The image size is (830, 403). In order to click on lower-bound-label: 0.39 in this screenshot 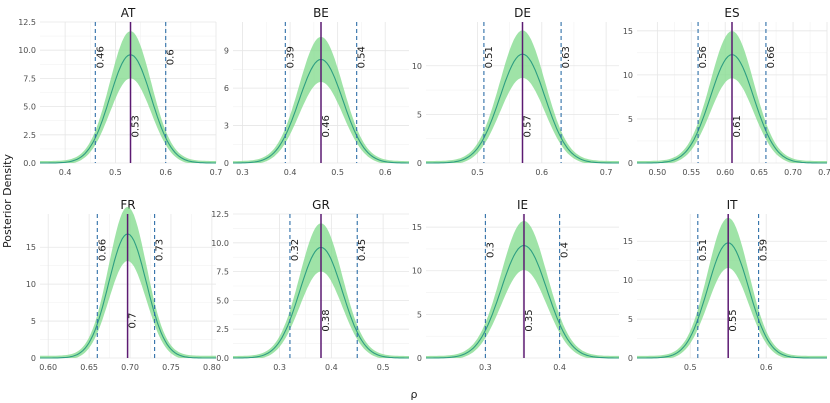, I will do `click(290, 57)`.